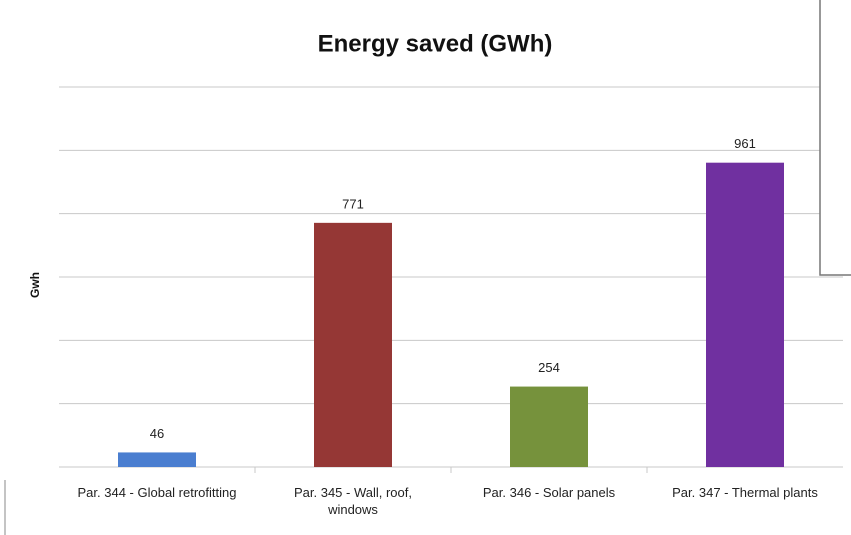  What do you see at coordinates (549, 492) in the screenshot?
I see `x-tick-label: Par. 346 - Solar panels` at bounding box center [549, 492].